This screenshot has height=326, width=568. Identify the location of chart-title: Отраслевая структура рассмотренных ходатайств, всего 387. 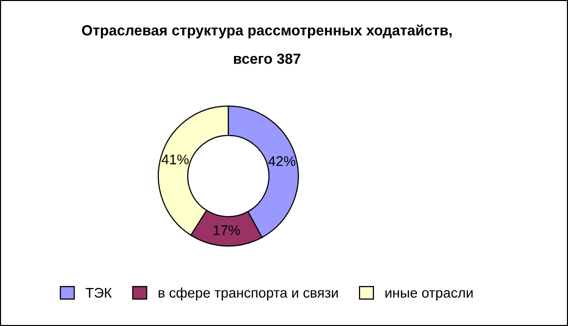
(267, 44).